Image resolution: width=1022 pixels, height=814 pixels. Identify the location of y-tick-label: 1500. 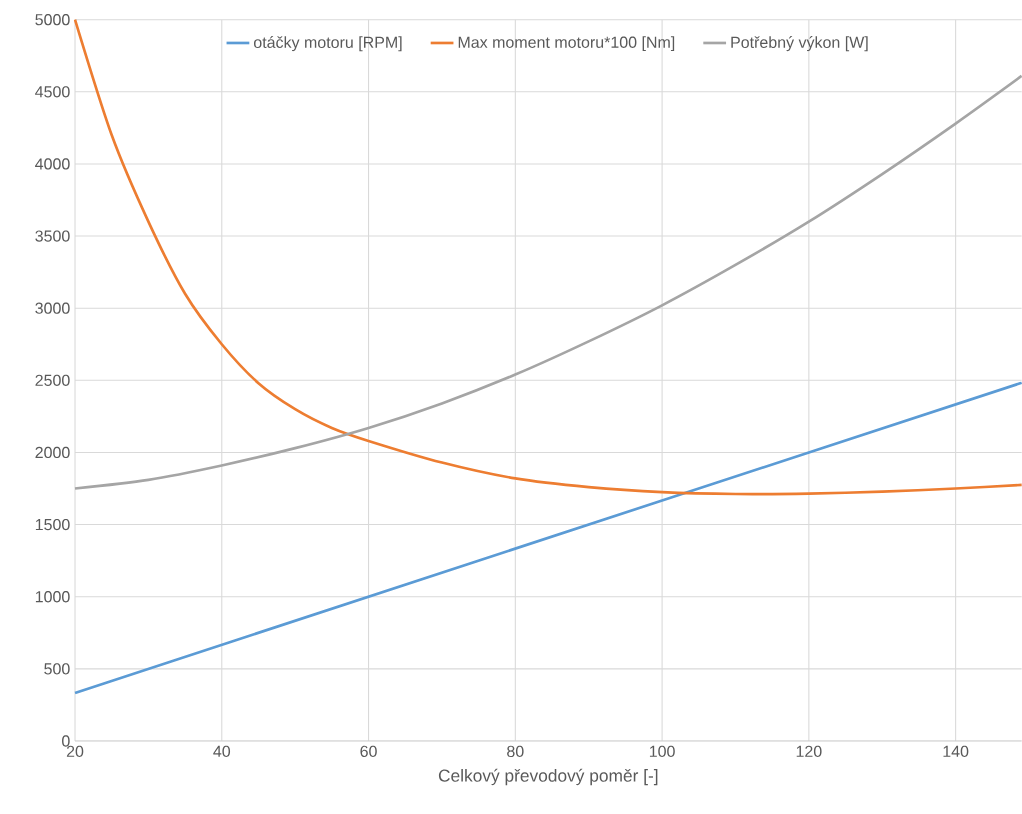
(52, 524).